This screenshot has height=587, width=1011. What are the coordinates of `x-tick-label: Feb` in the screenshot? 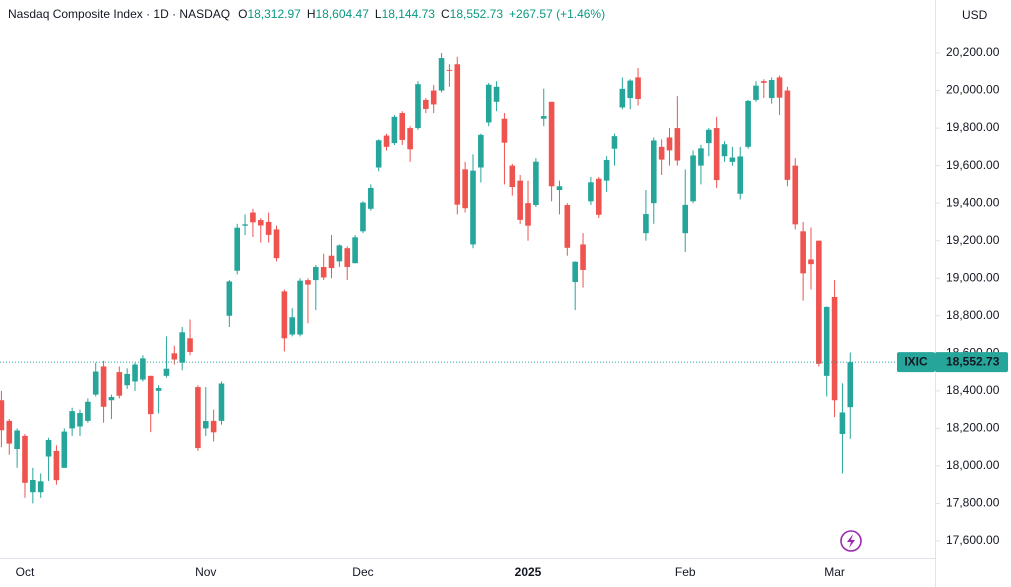 It's located at (685, 572).